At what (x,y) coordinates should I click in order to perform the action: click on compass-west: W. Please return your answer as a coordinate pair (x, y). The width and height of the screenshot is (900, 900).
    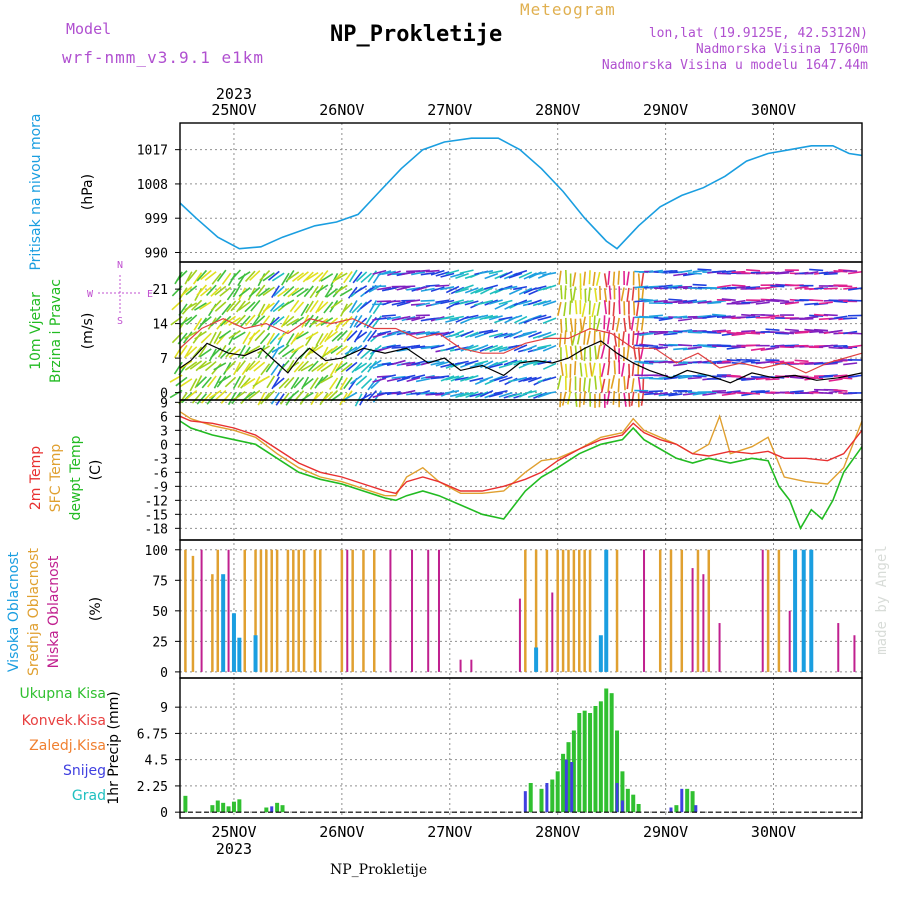
    Looking at the image, I should click on (90, 294).